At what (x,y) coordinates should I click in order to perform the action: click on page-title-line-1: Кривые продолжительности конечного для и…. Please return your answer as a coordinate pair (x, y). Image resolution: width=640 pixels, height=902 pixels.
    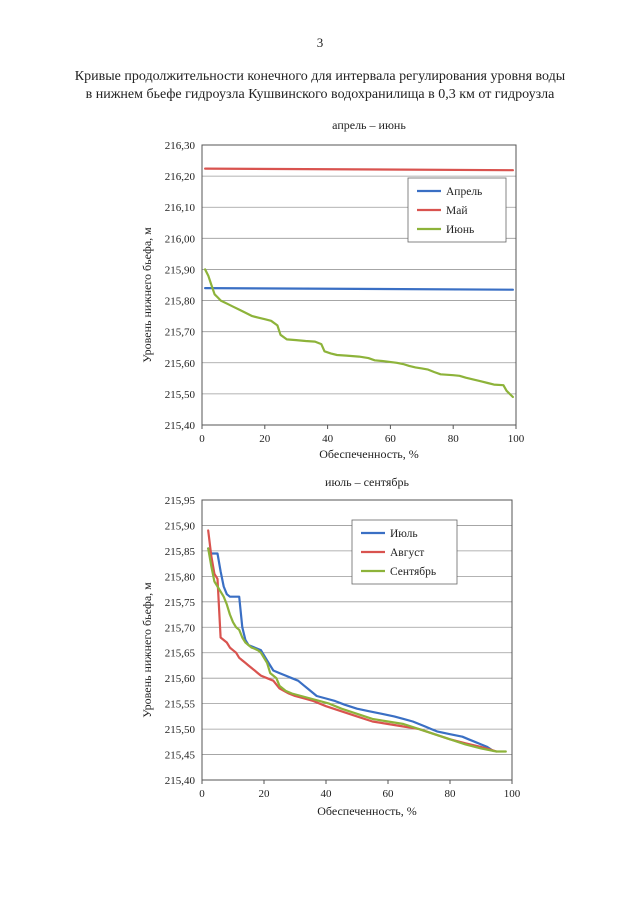
    Looking at the image, I should click on (320, 76).